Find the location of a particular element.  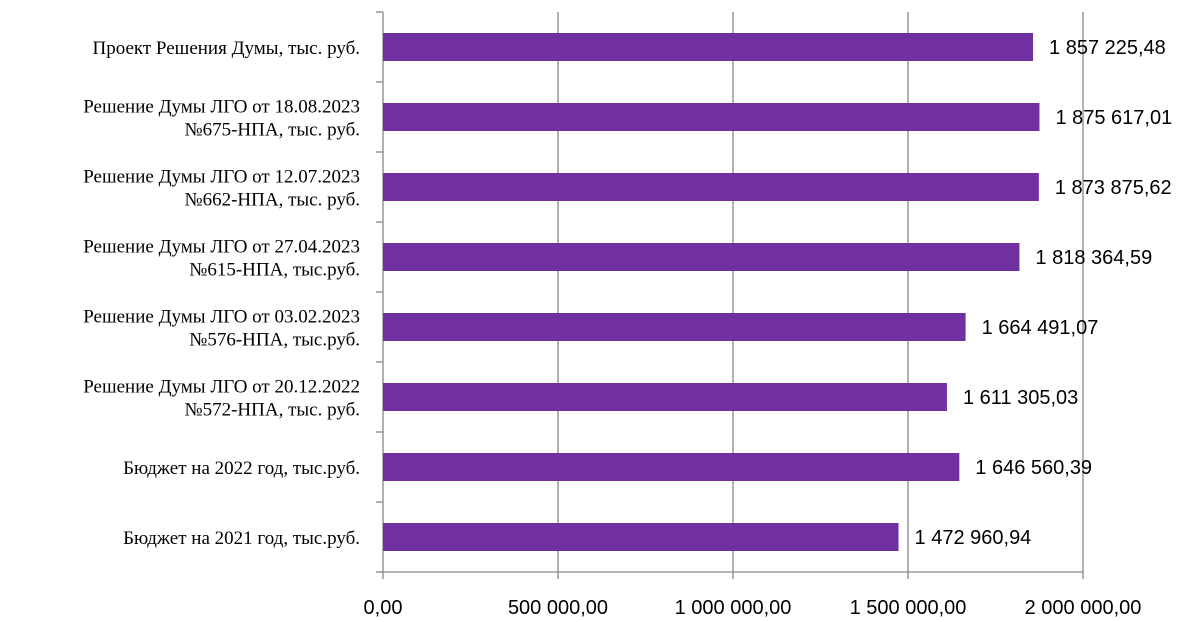

category-label: Проект Решения Думы, тыс. руб. is located at coordinates (226, 48).